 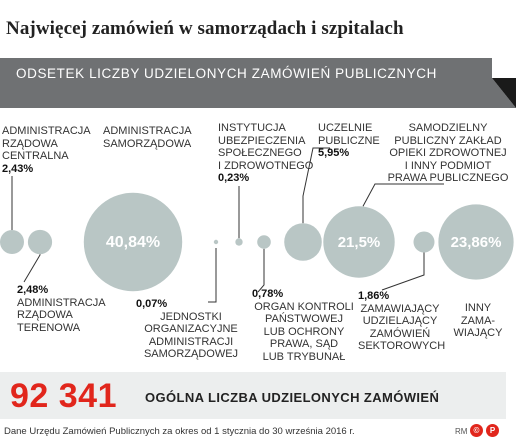 I want to click on label-uczelnie: UCZELNIE PUBLICZNE 5,95%, so click(x=349, y=140).